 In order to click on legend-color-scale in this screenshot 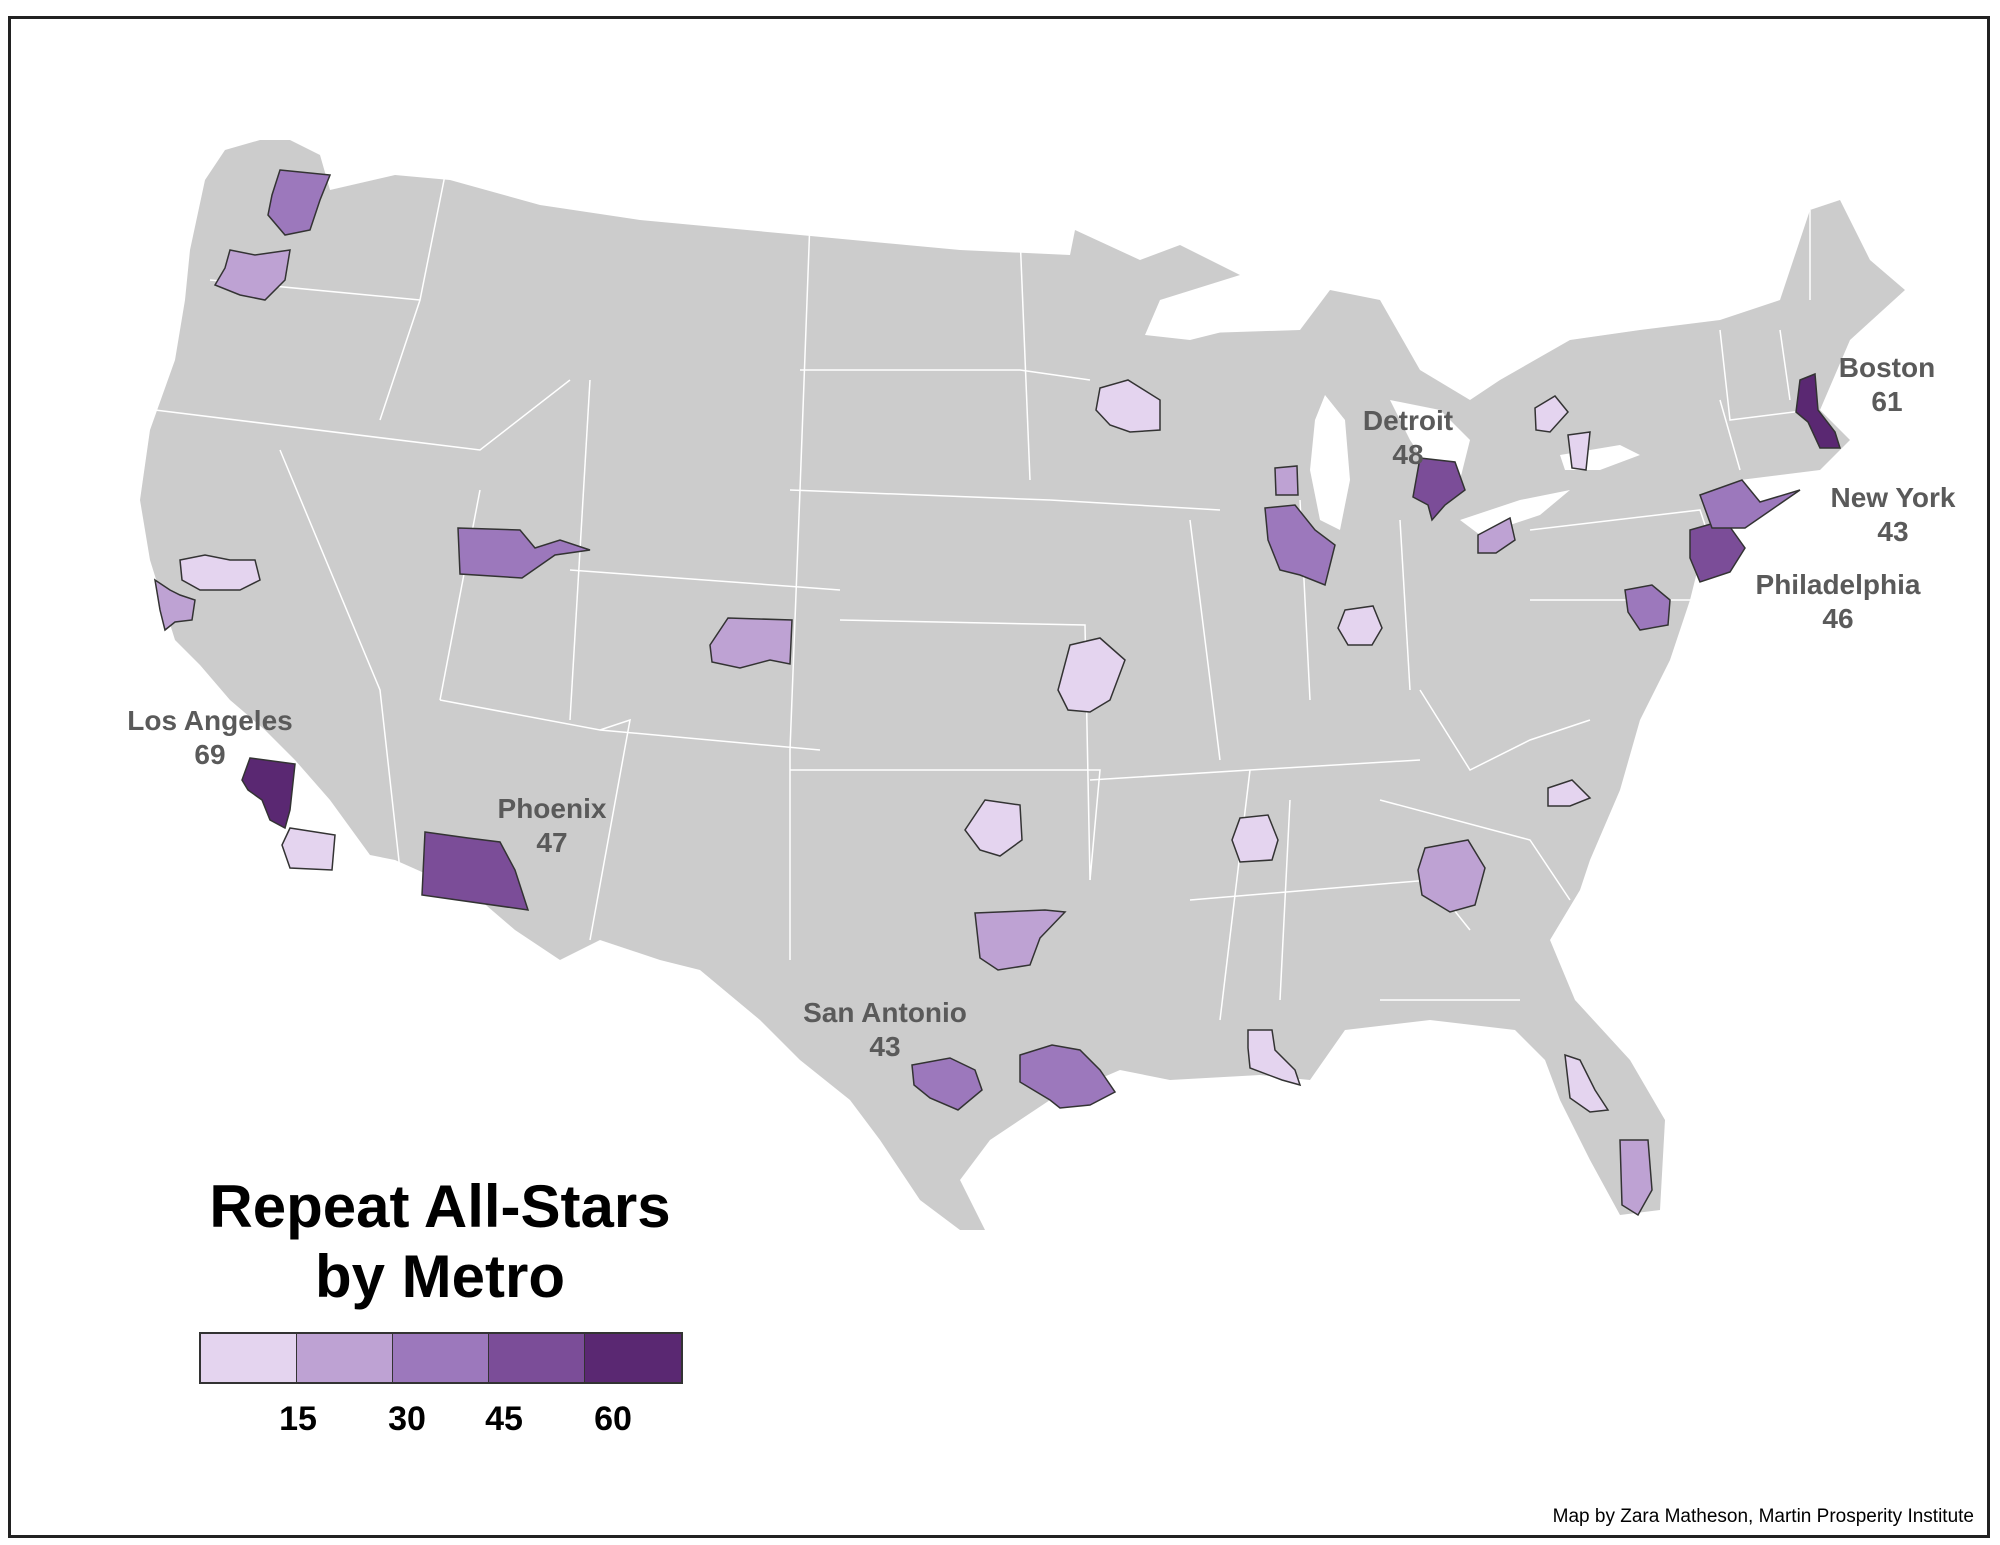, I will do `click(441, 1358)`.